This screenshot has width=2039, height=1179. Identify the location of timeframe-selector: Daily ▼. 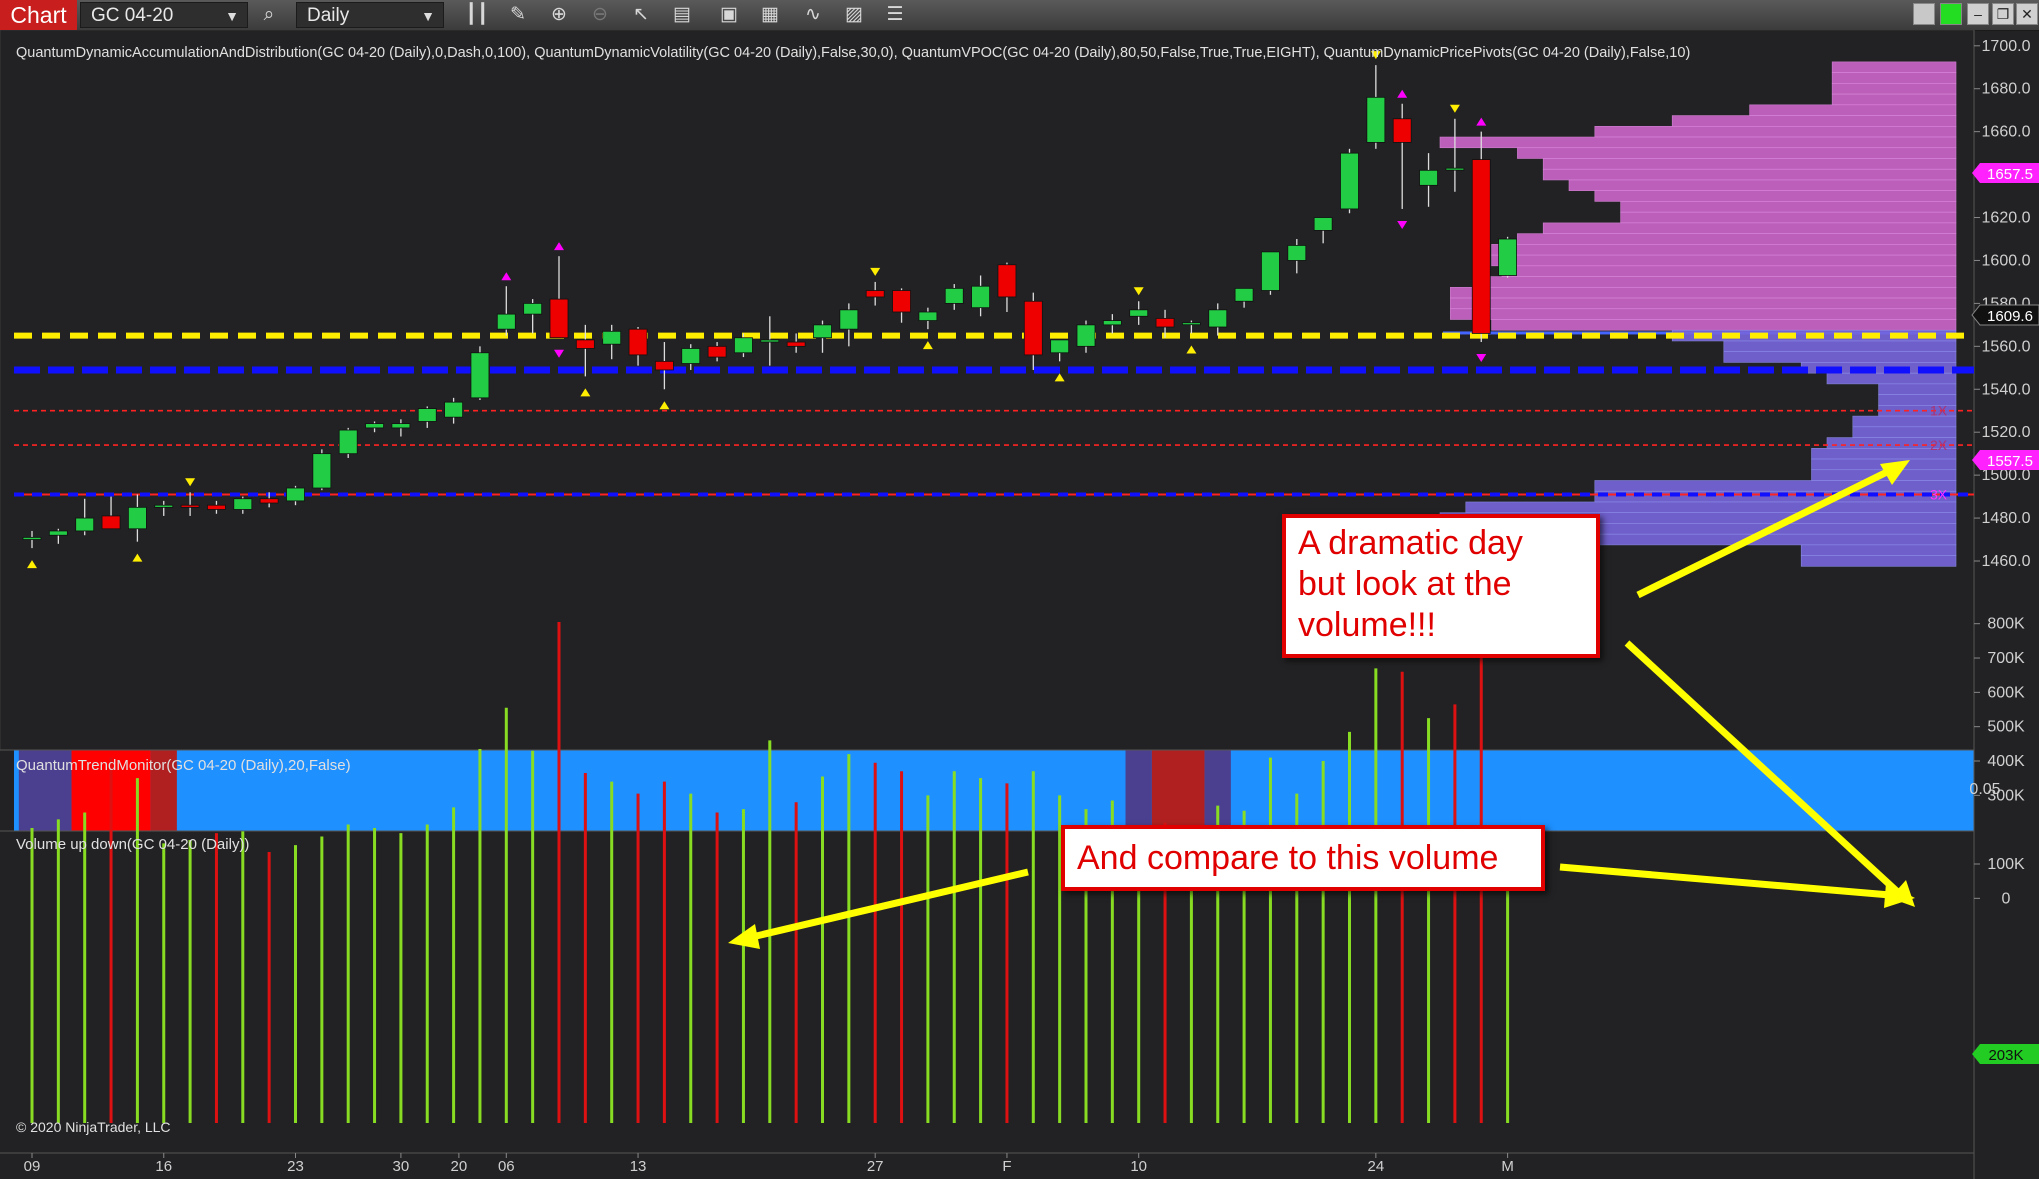
(370, 15).